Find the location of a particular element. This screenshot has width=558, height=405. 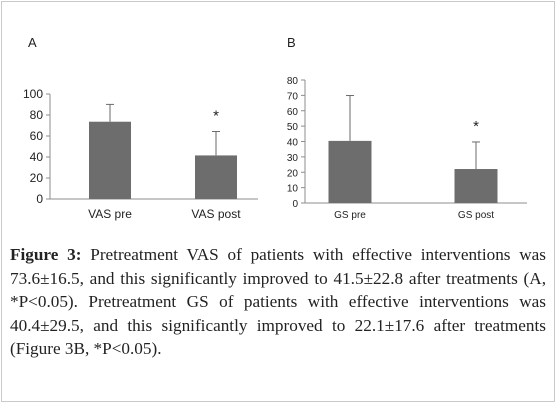

category-label-b-1: GS pre is located at coordinates (350, 215).